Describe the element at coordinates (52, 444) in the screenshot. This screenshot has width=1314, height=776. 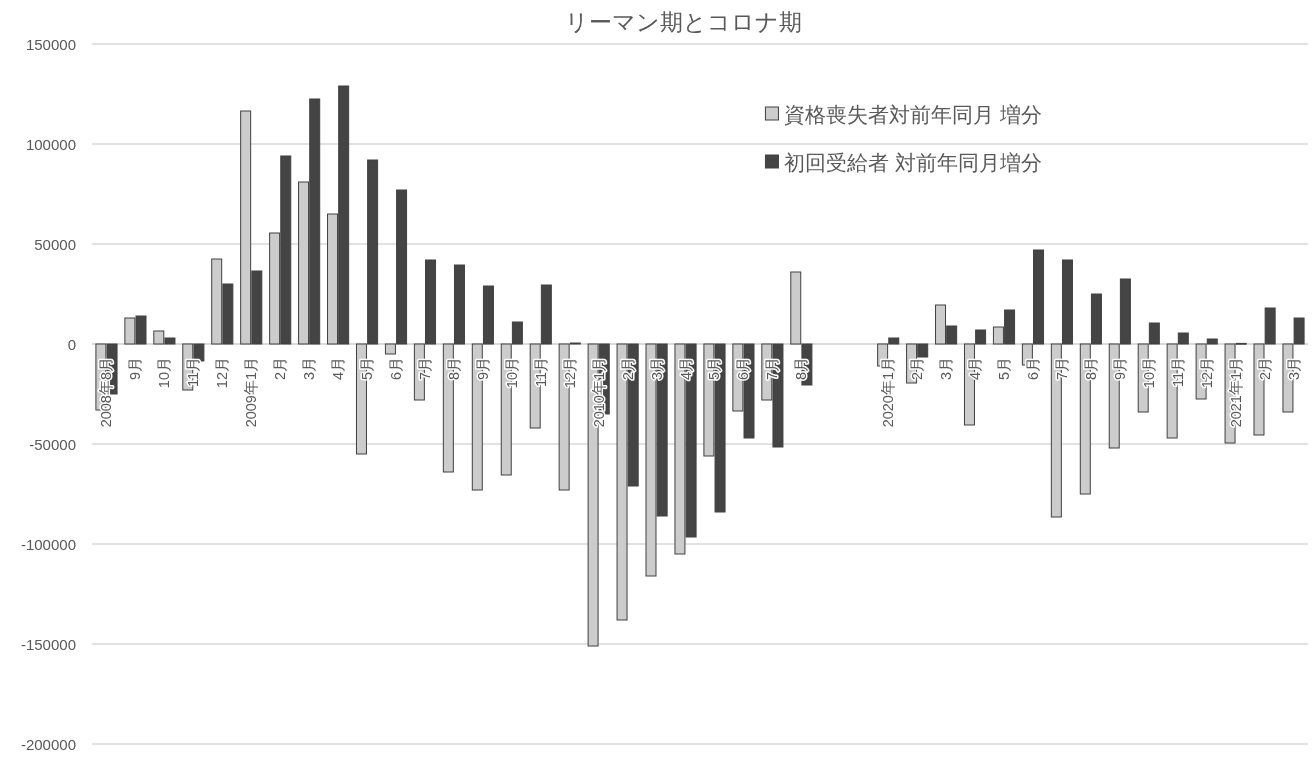
I see `y-tick-label: -50000` at that location.